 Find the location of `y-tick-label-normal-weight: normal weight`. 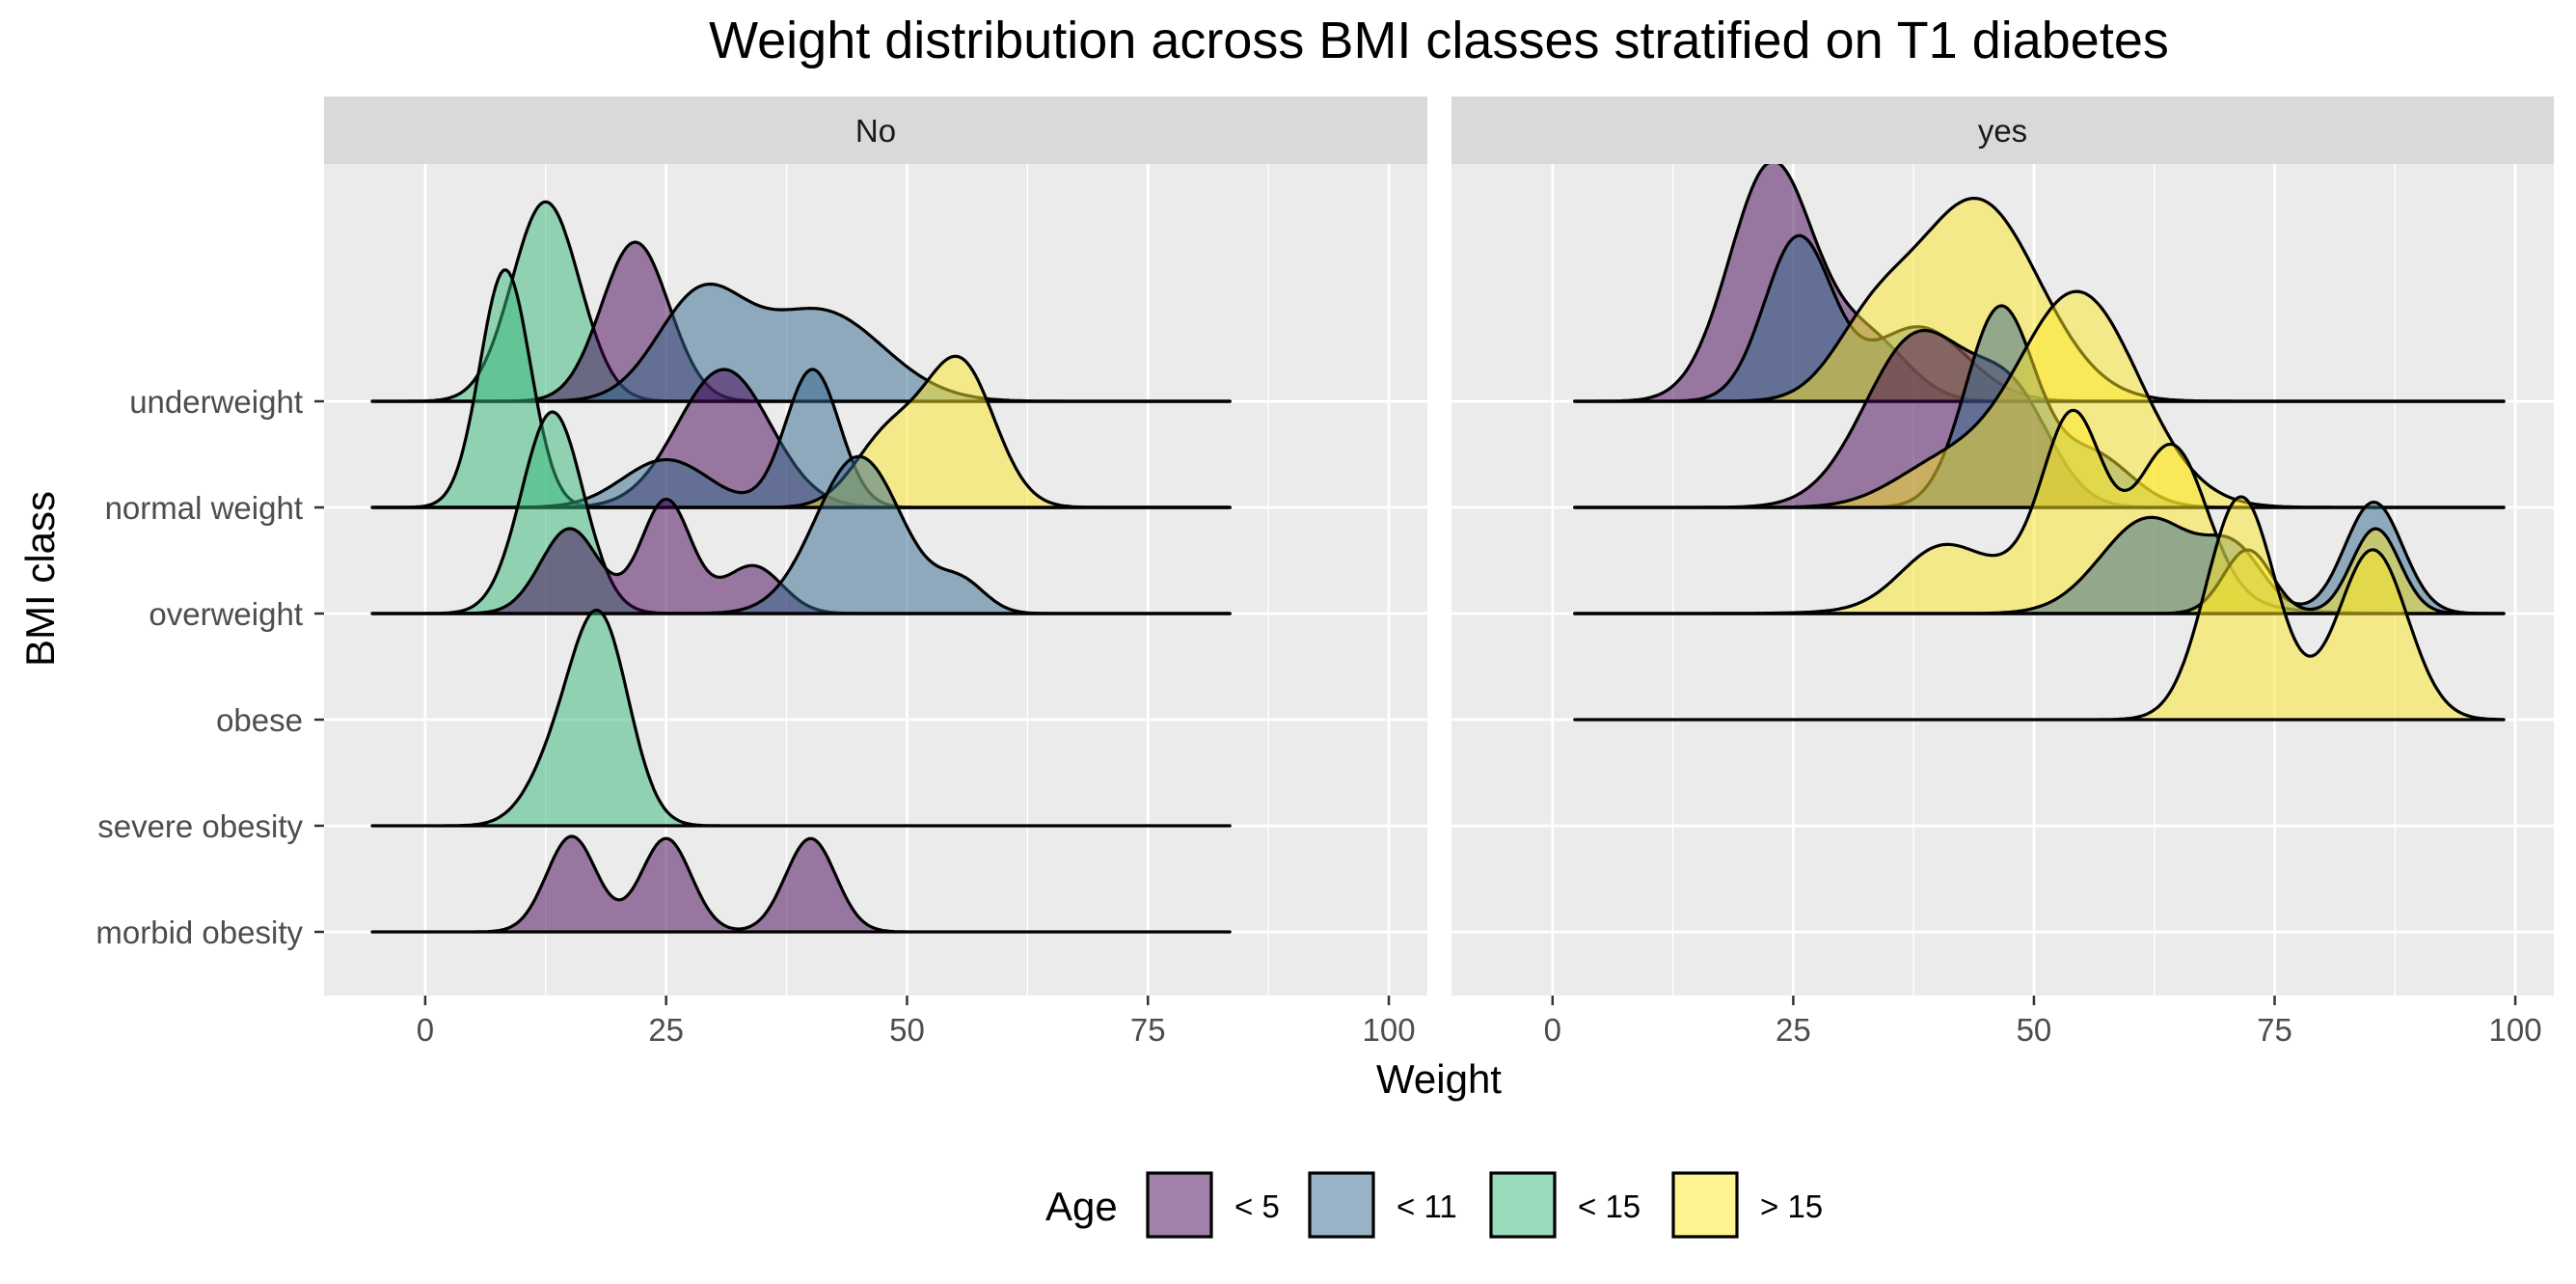

y-tick-label-normal-weight: normal weight is located at coordinates (204, 508).